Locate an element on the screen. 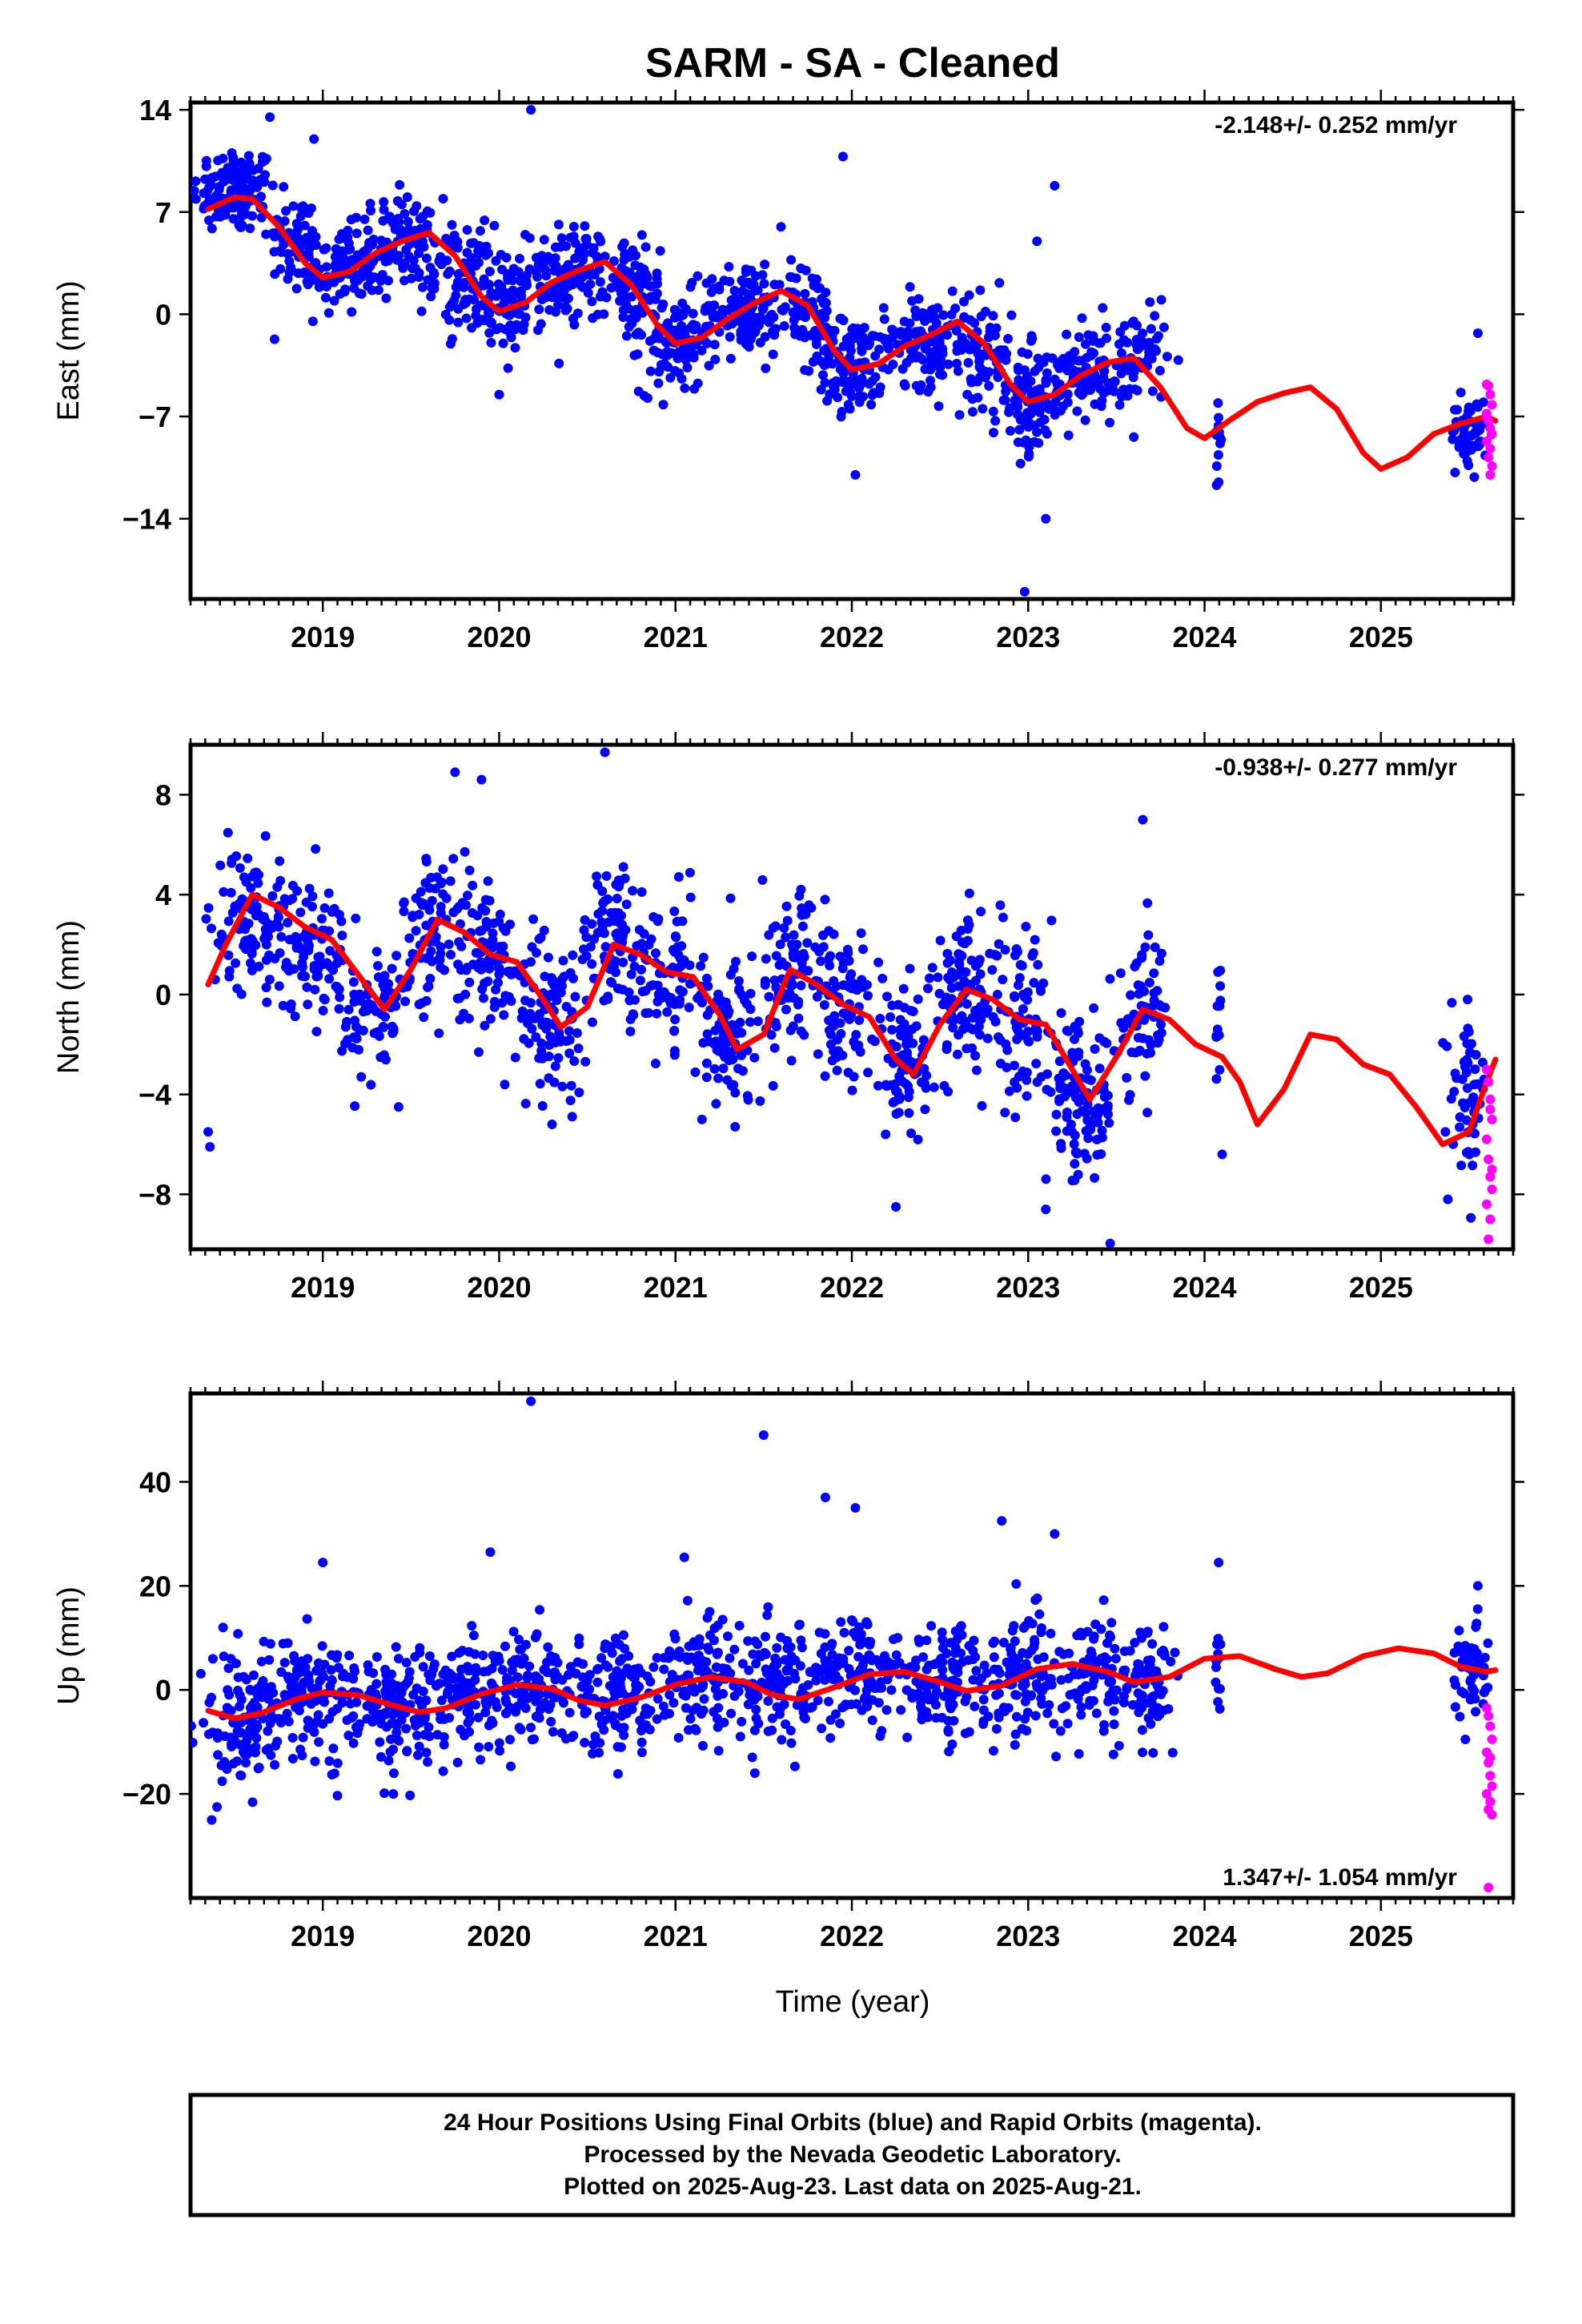  rate-label: 1.347+/- 1.054 mm/yr is located at coordinates (1340, 1877).